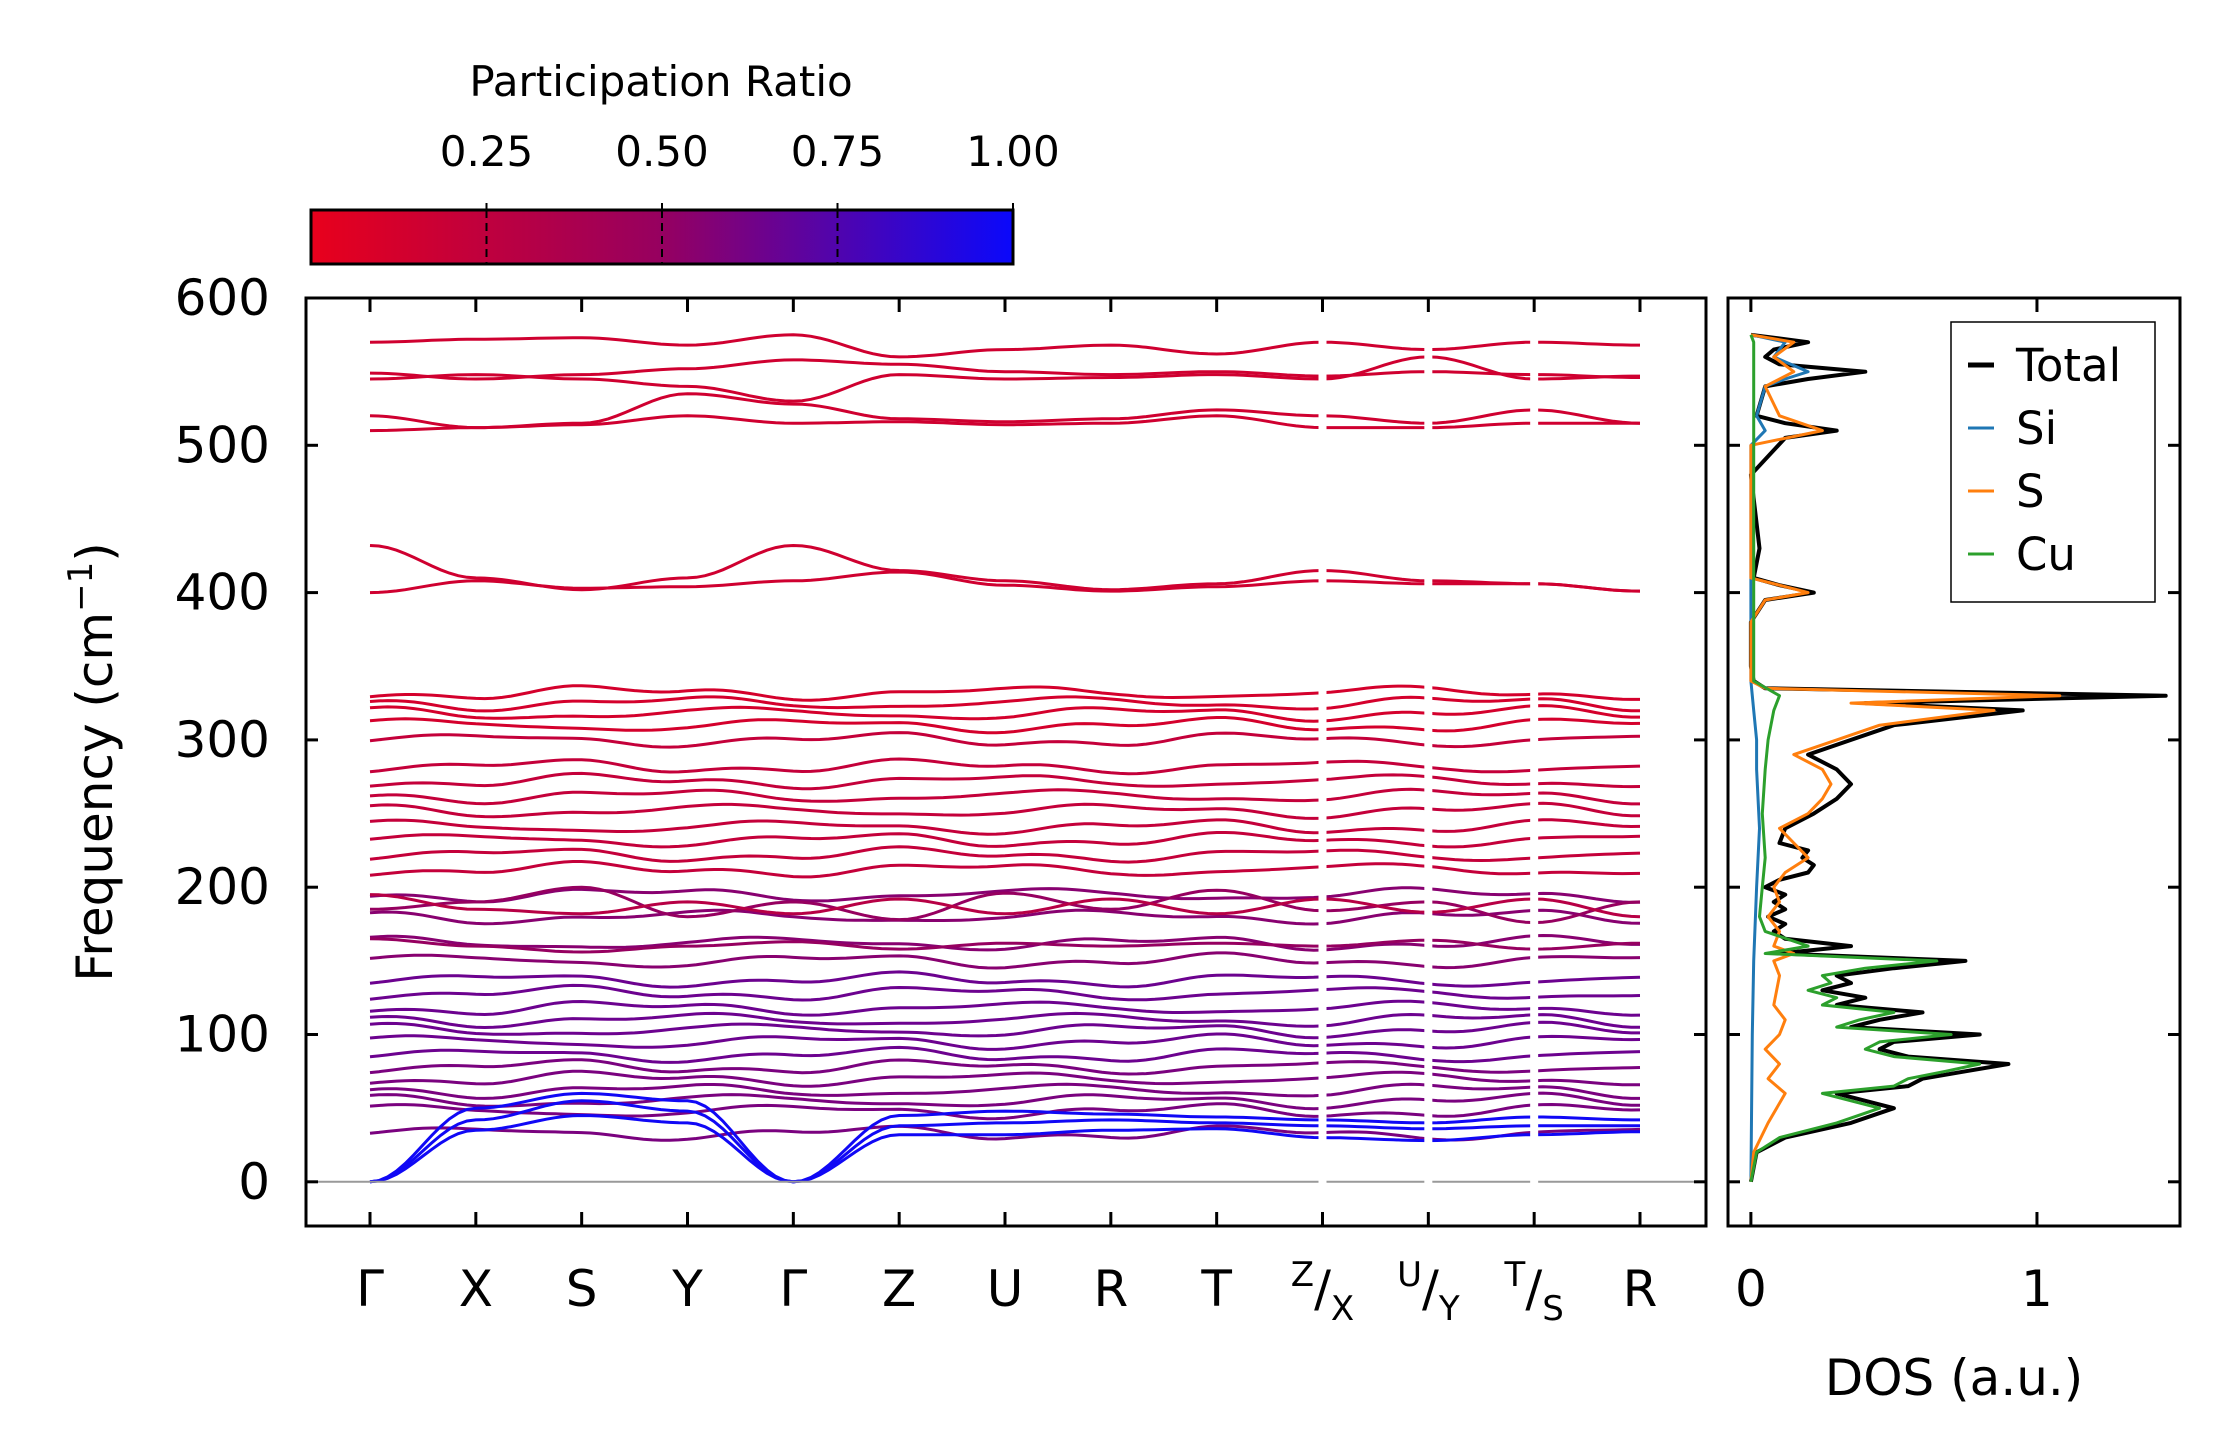  What do you see at coordinates (1322, 1292) in the screenshot?
I see `k-point-label: Z/X` at bounding box center [1322, 1292].